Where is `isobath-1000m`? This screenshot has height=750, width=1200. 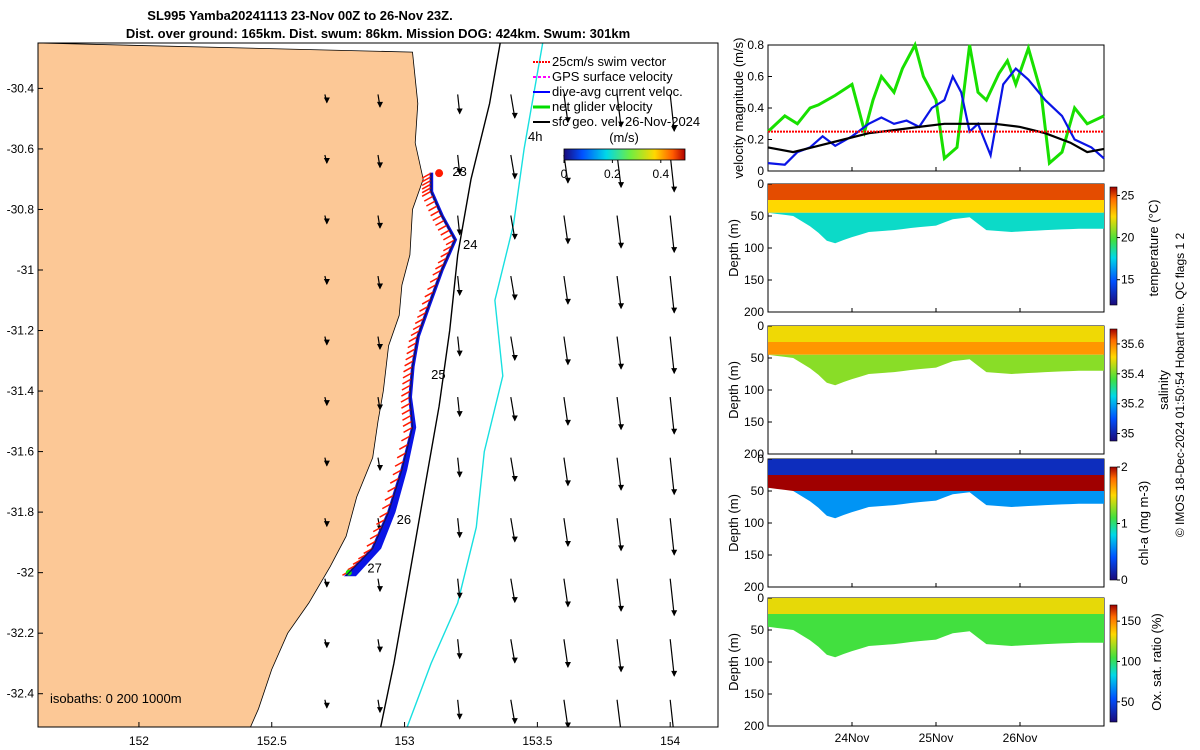 isobath-1000m is located at coordinates (475, 385).